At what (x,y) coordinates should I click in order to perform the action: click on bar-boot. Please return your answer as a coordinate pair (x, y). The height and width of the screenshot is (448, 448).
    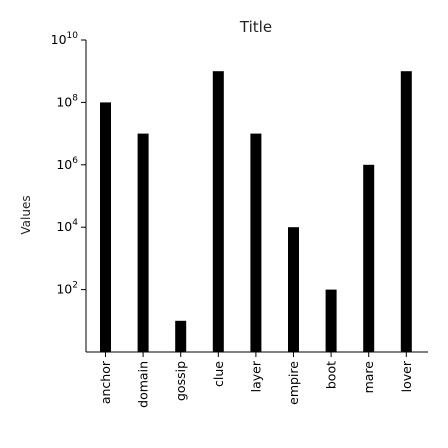
    Looking at the image, I should click on (331, 320).